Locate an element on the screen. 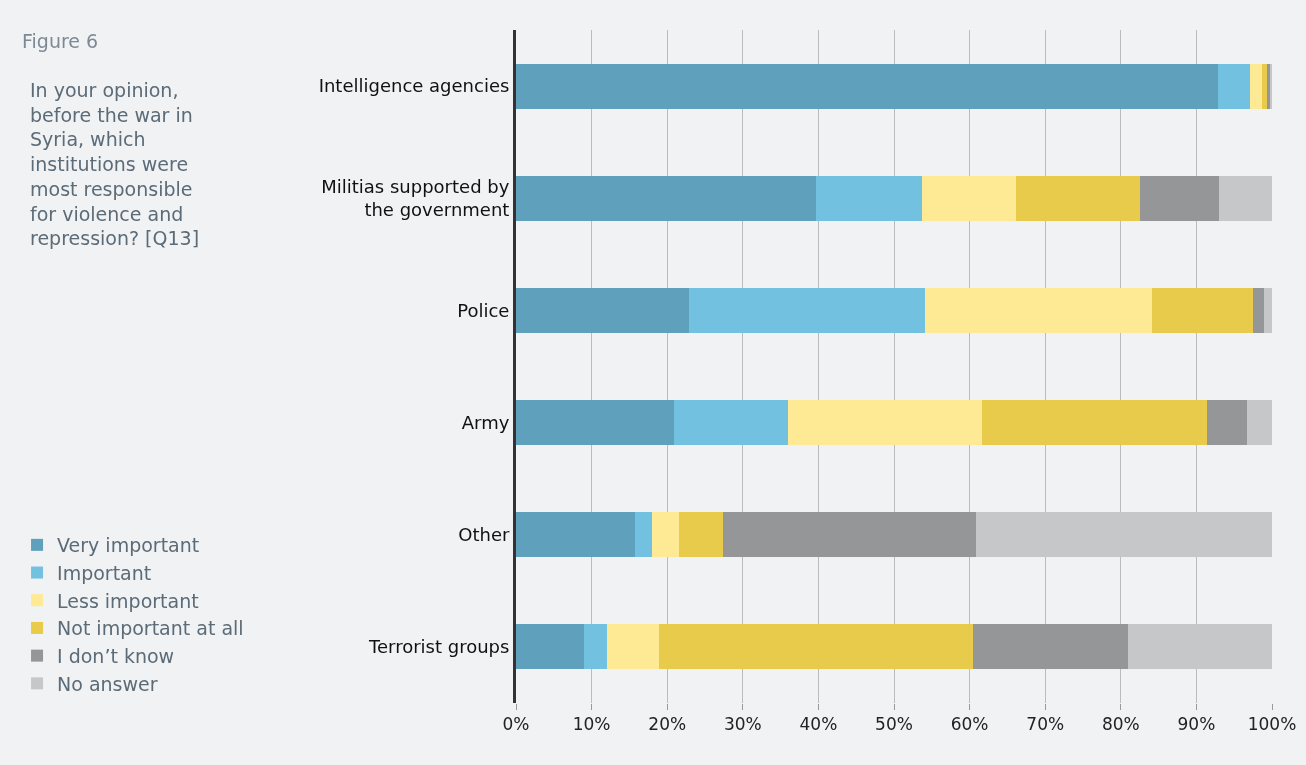 The image size is (1306, 765). y-tick-label: Other is located at coordinates (484, 535).